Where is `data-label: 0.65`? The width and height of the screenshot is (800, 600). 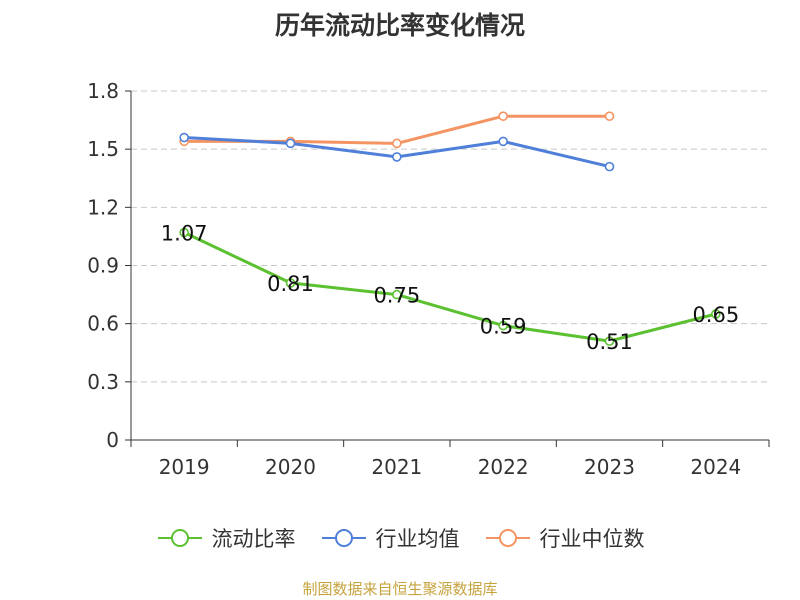
data-label: 0.65 is located at coordinates (715, 315).